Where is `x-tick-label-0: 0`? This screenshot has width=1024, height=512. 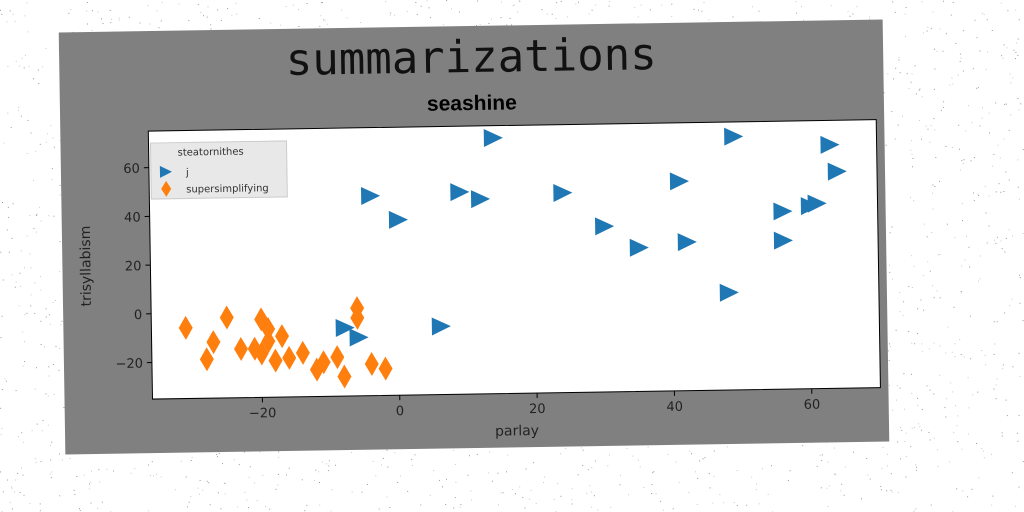 x-tick-label-0: 0 is located at coordinates (400, 411).